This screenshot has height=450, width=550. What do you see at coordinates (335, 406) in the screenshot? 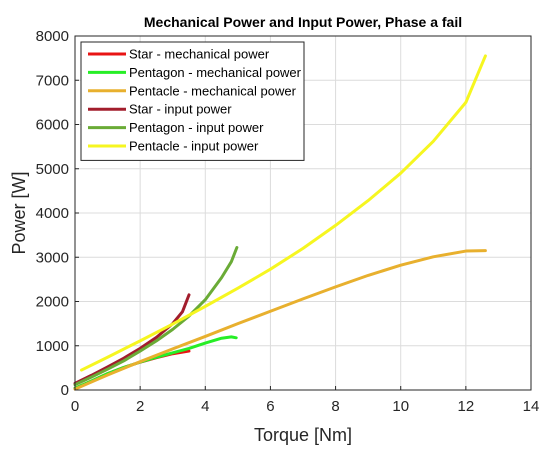
I see `x-tick-label: 8` at bounding box center [335, 406].